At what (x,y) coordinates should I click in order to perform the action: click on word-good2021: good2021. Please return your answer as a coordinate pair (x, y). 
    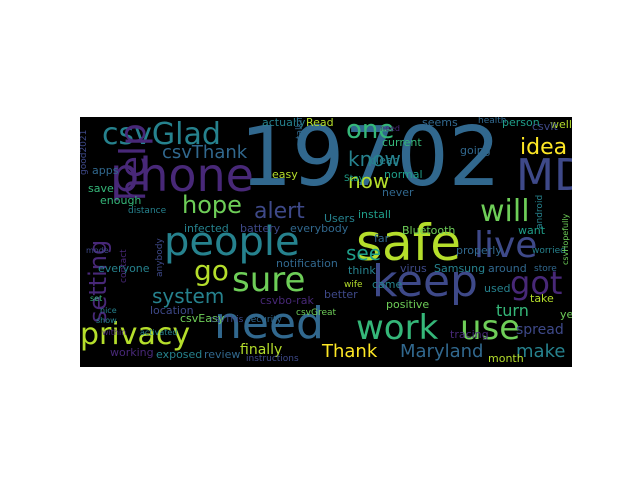
    Looking at the image, I should click on (84, 152).